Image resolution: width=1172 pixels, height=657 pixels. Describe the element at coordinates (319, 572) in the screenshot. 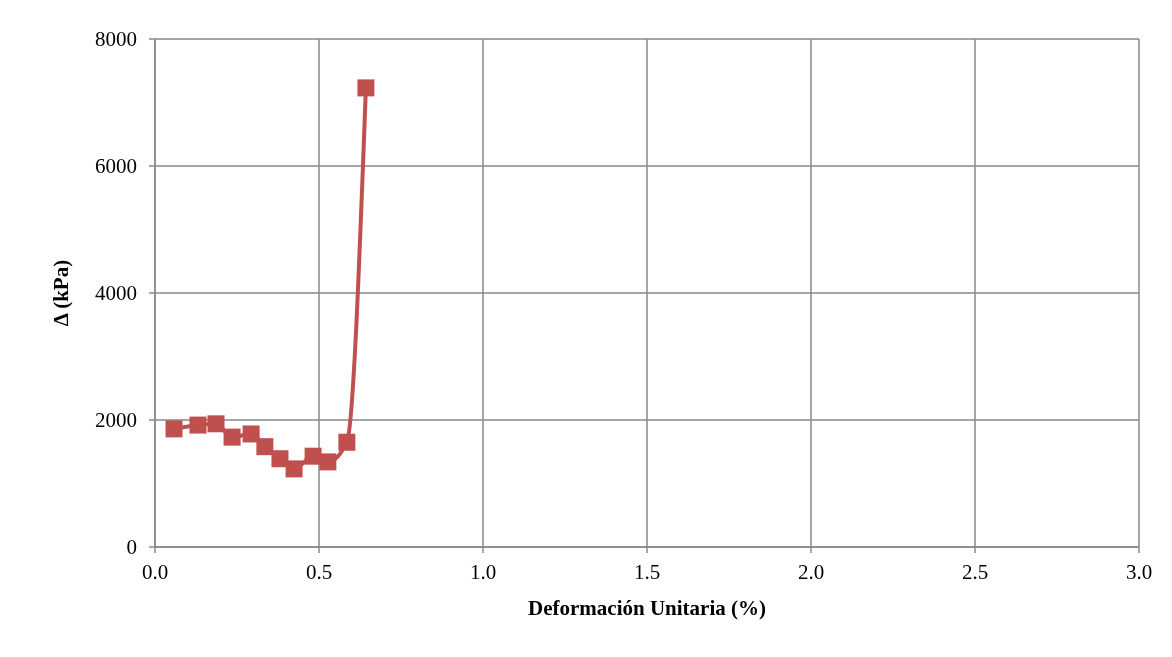

I see `x-tick-label: 0.5` at that location.